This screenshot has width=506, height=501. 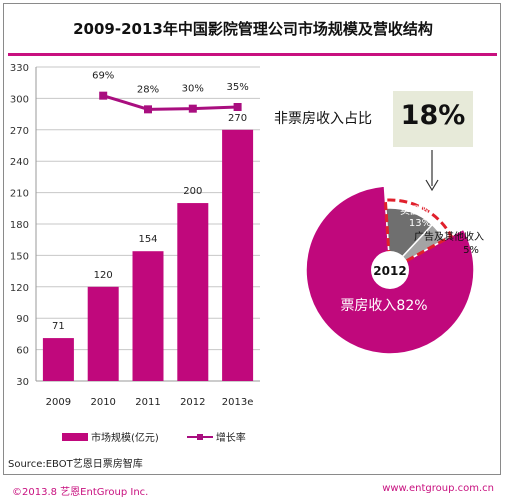 I want to click on callout-box, so click(x=433, y=119).